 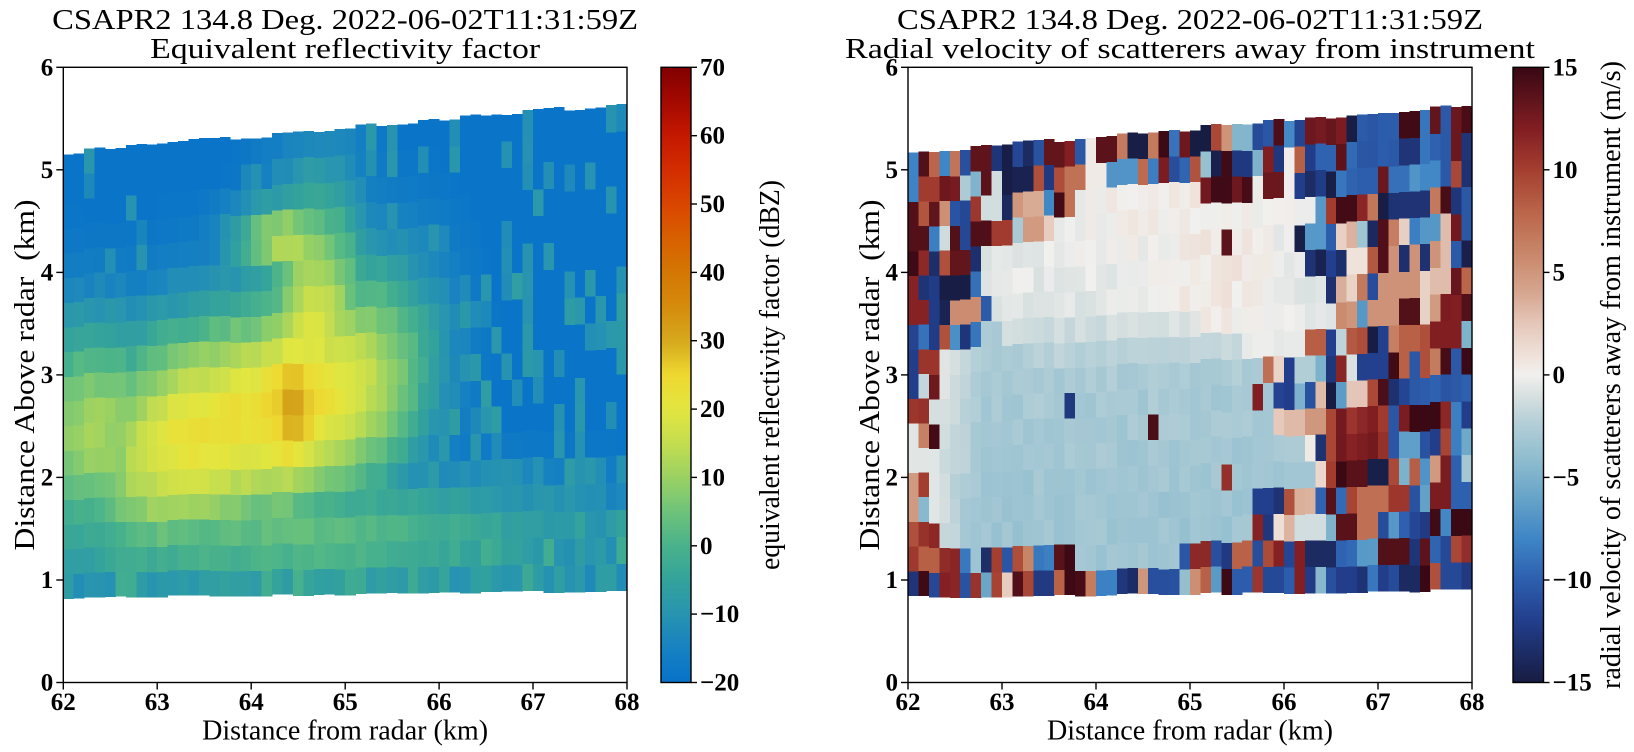 What do you see at coordinates (719, 683) in the screenshot?
I see `svg-text: −20` at bounding box center [719, 683].